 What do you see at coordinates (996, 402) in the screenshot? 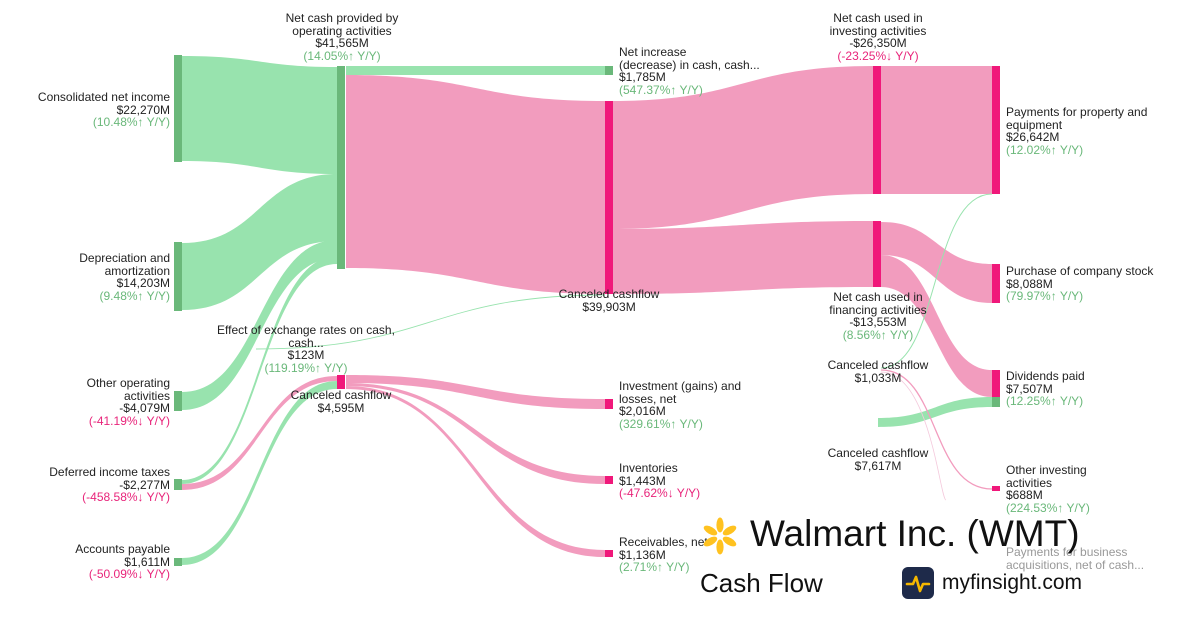
I see `node-bar-dividends_in` at bounding box center [996, 402].